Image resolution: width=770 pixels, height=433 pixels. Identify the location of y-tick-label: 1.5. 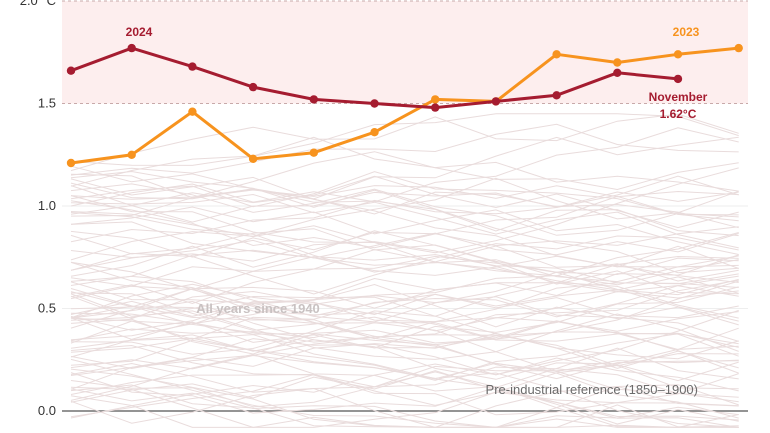
(47, 103).